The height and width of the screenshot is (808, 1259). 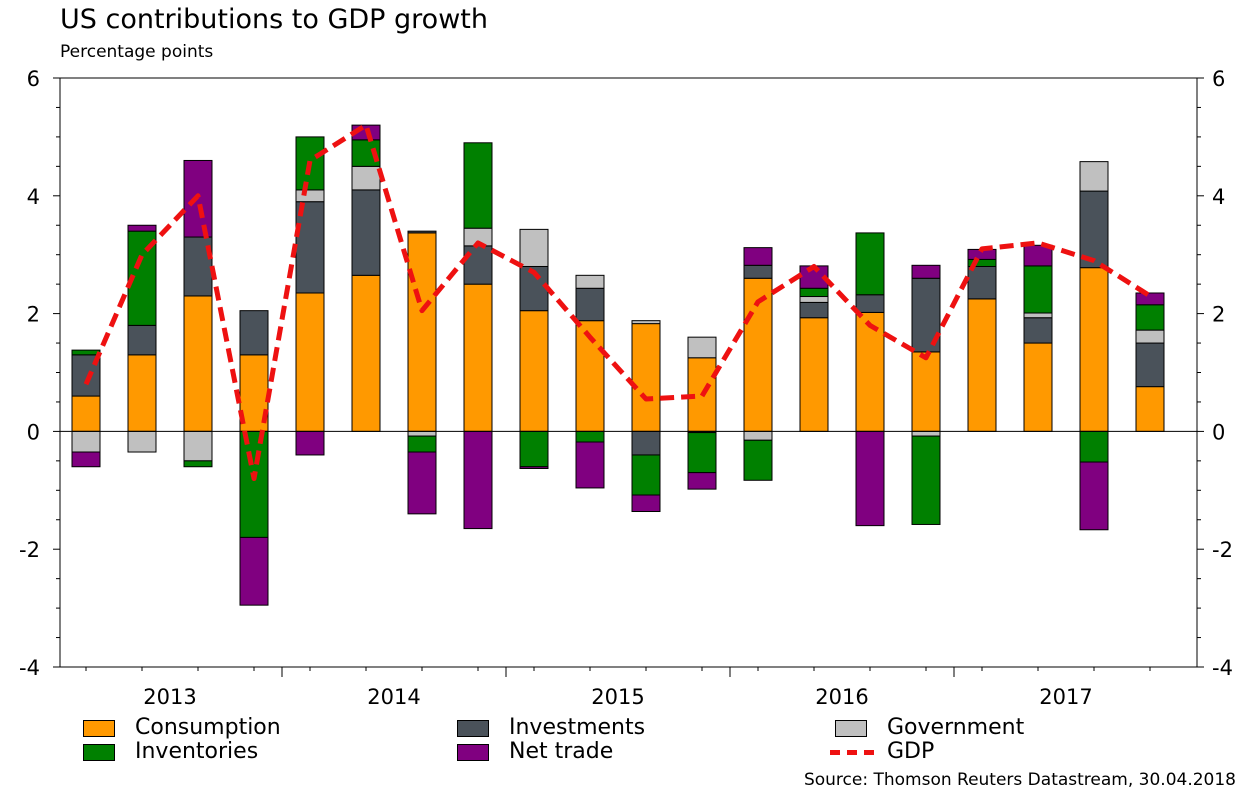 I want to click on y-tick-label-left: 6, so click(x=33, y=79).